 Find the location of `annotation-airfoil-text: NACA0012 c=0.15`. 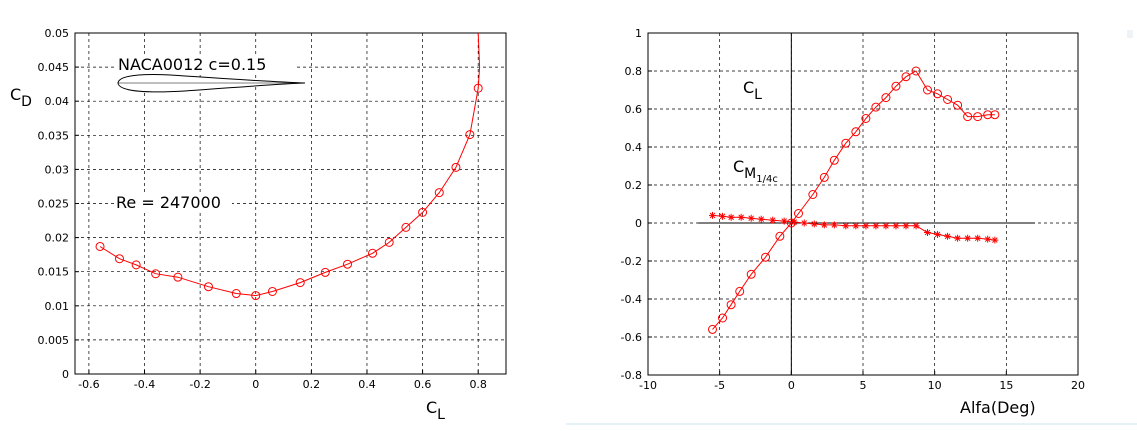

annotation-airfoil-text: NACA0012 c=0.15 is located at coordinates (192, 64).